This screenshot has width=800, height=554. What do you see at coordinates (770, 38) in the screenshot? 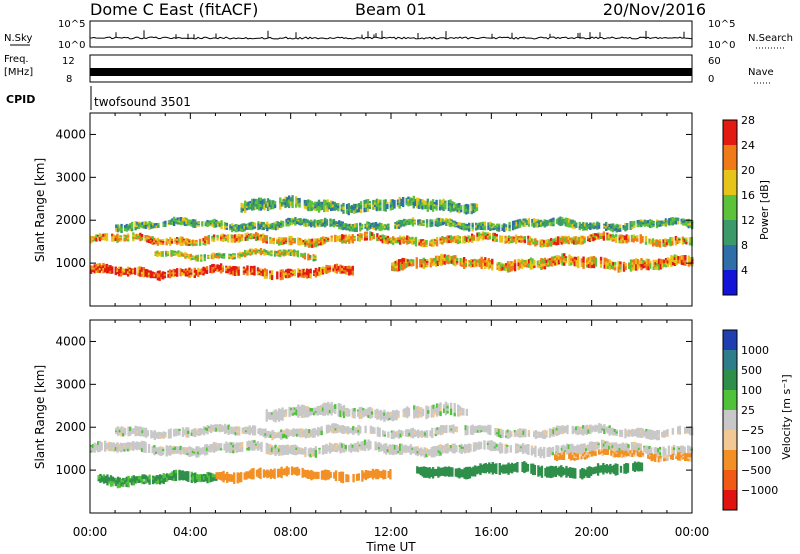
I see `nsearch-label: N.Search` at bounding box center [770, 38].